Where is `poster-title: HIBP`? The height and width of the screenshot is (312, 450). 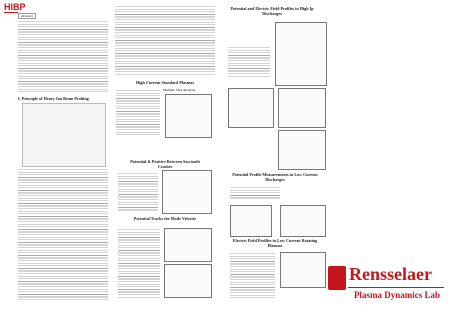
poster-title: HIBP is located at coordinates (15, 7).